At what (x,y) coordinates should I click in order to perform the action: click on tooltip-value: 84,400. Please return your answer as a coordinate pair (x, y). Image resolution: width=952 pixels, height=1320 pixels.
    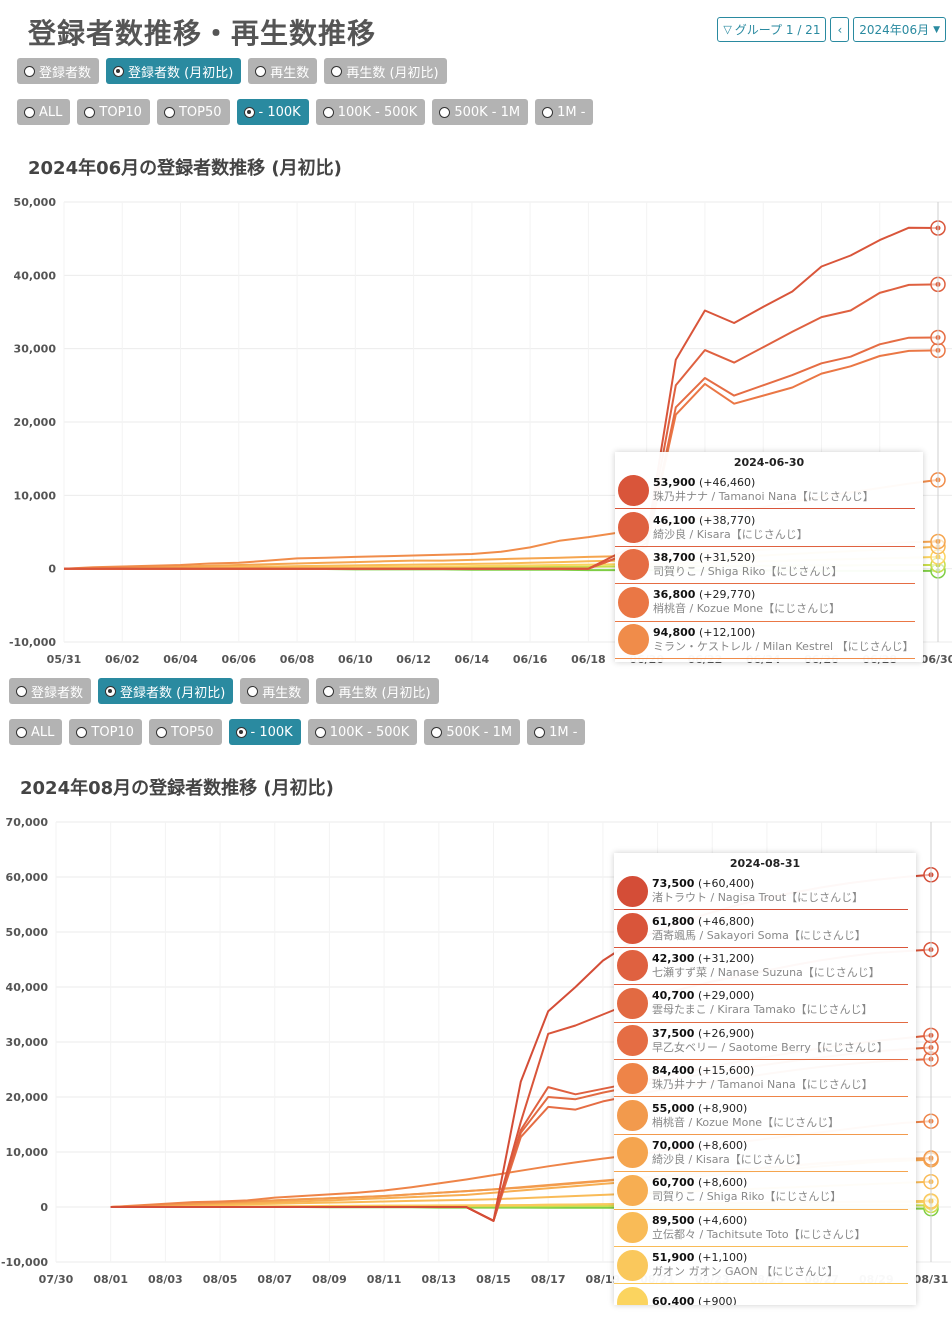
    Looking at the image, I should click on (673, 1071).